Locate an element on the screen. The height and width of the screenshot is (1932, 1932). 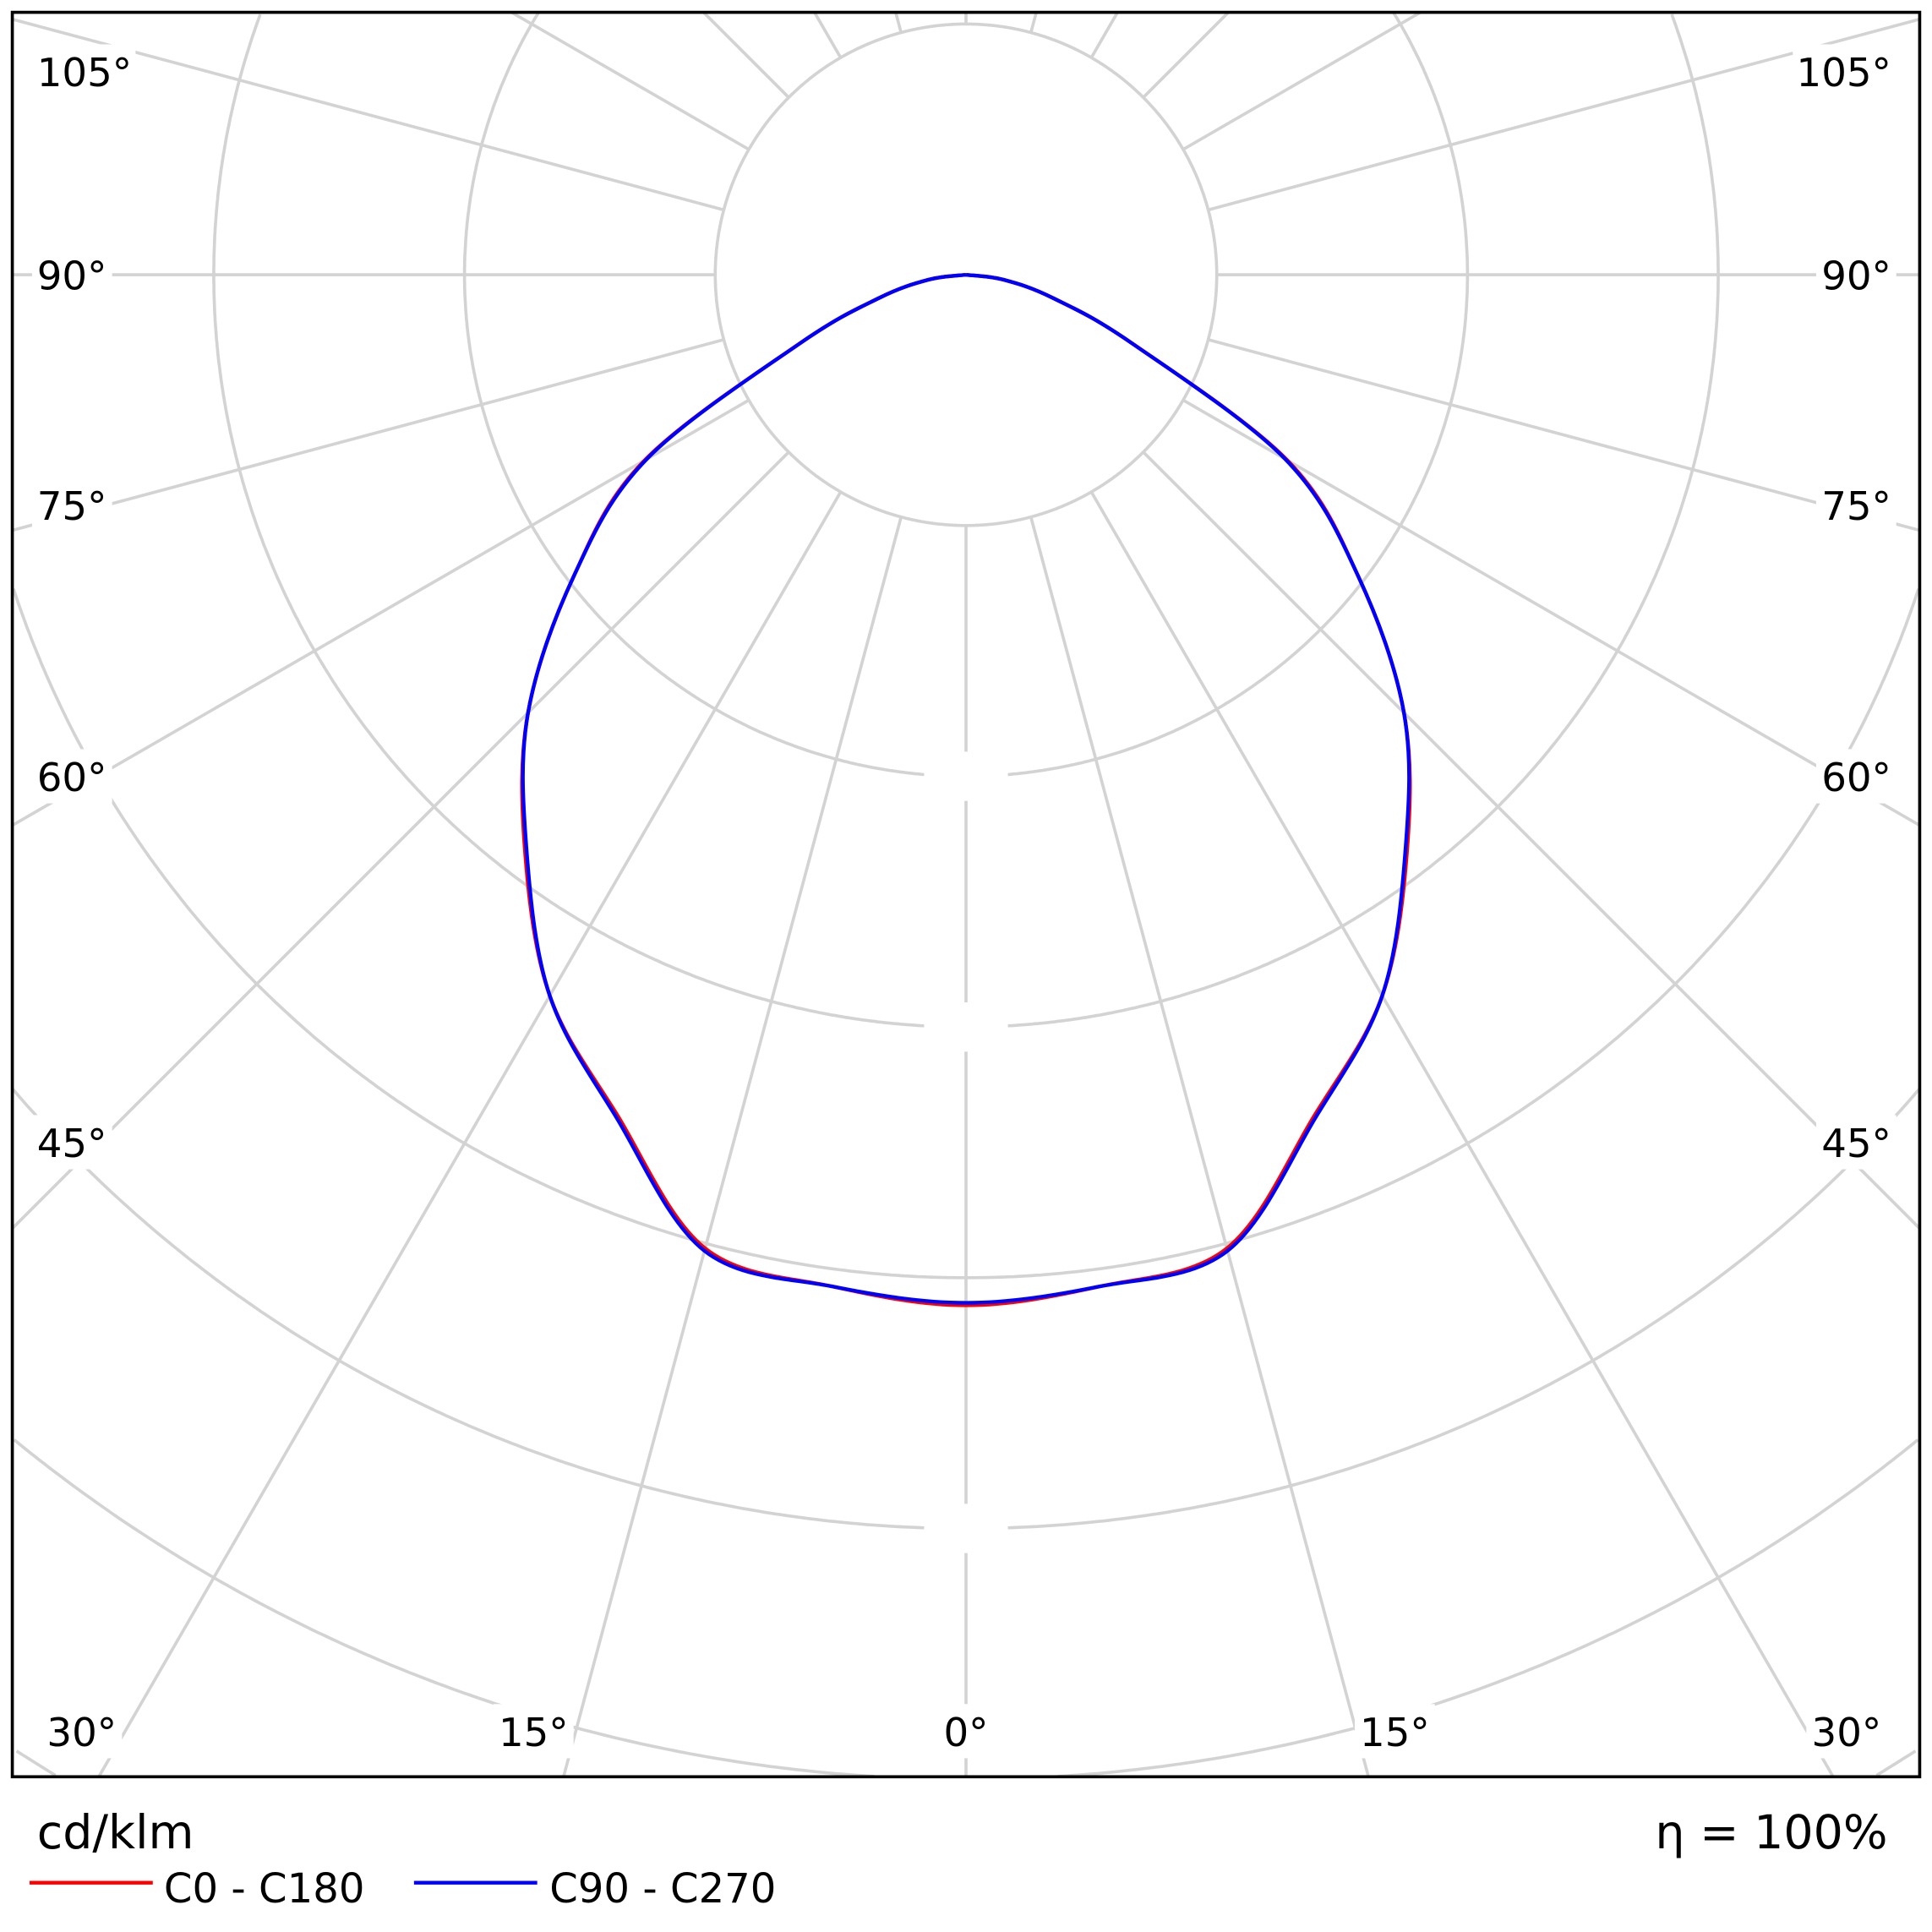
svg-text: 0° is located at coordinates (966, 1733).